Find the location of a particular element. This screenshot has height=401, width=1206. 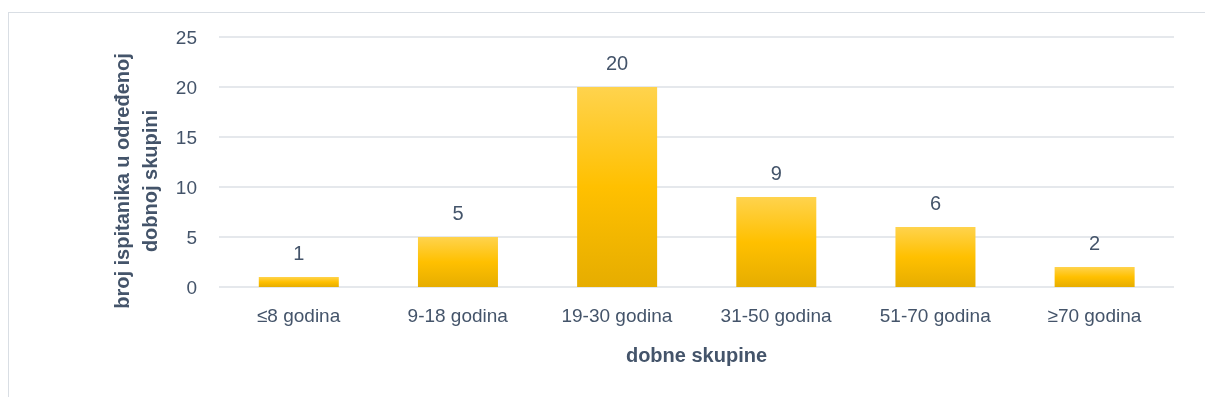

x-tick-label: 51-70 godina is located at coordinates (935, 316).